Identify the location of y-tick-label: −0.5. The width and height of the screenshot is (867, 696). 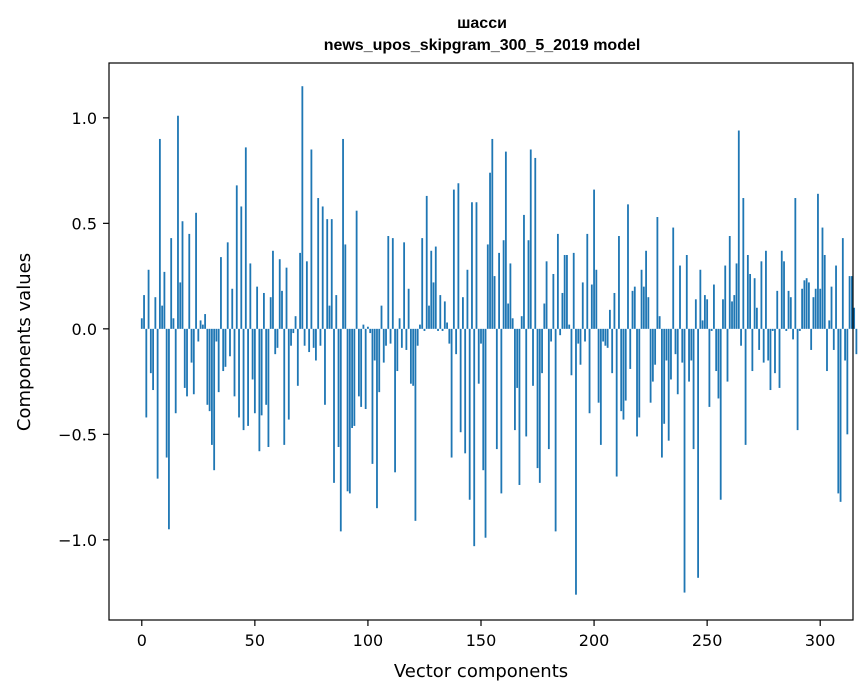
(77, 434).